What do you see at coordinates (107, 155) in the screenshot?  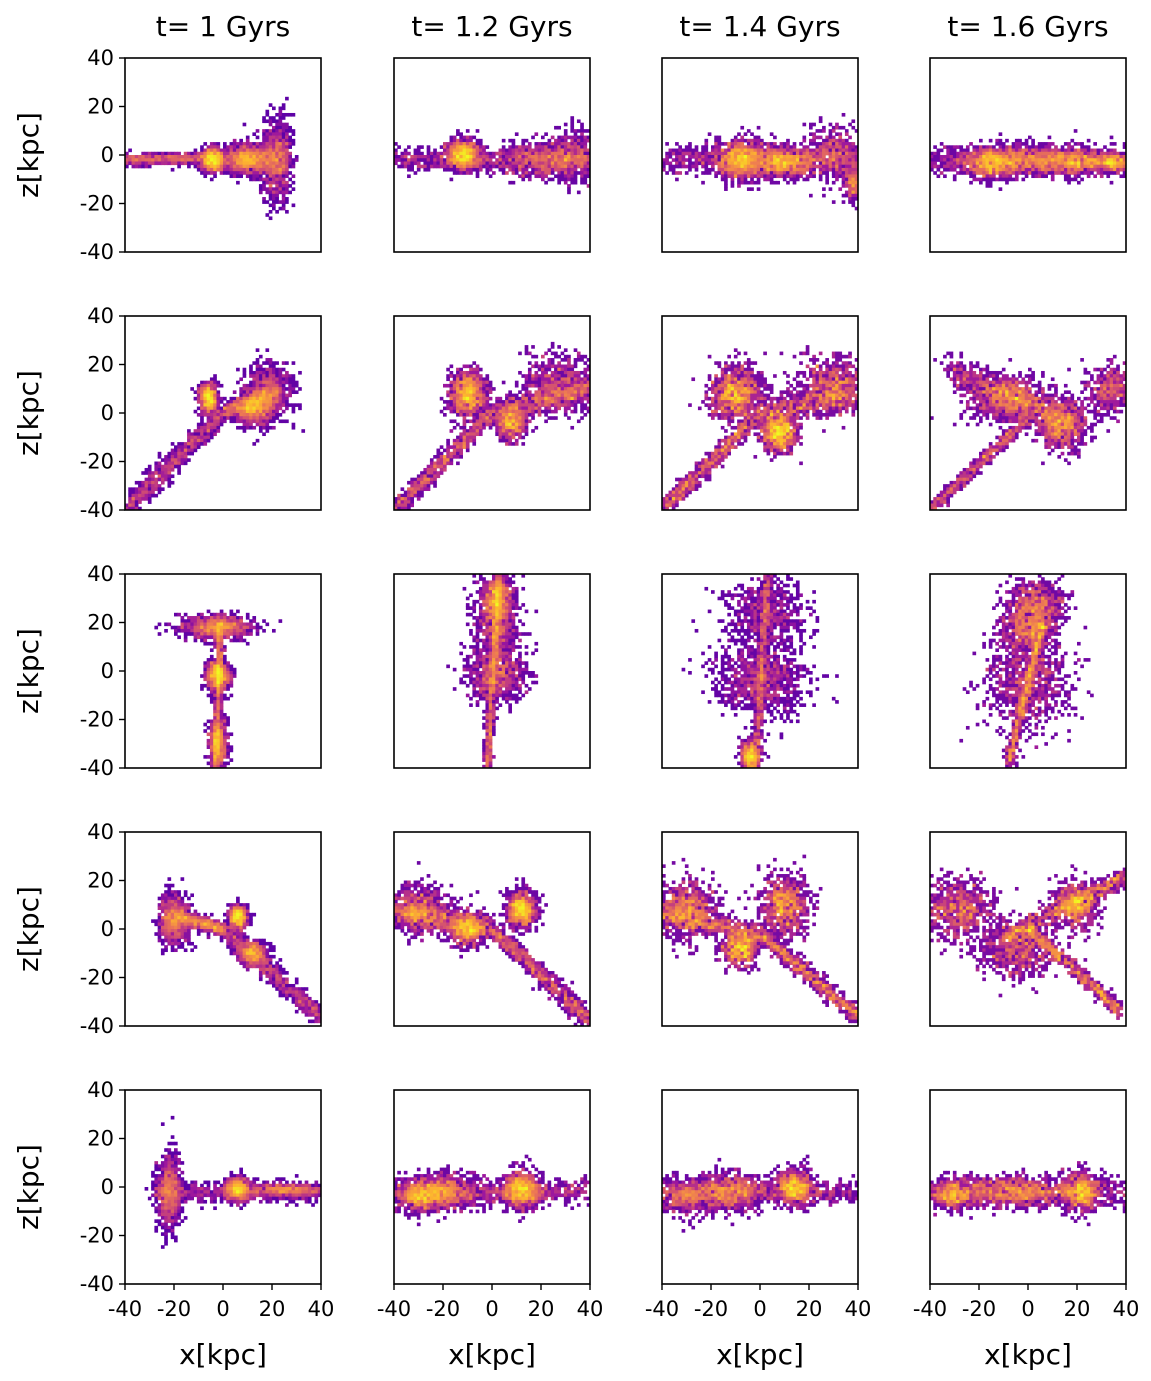 I see `y-tick-label: 0` at bounding box center [107, 155].